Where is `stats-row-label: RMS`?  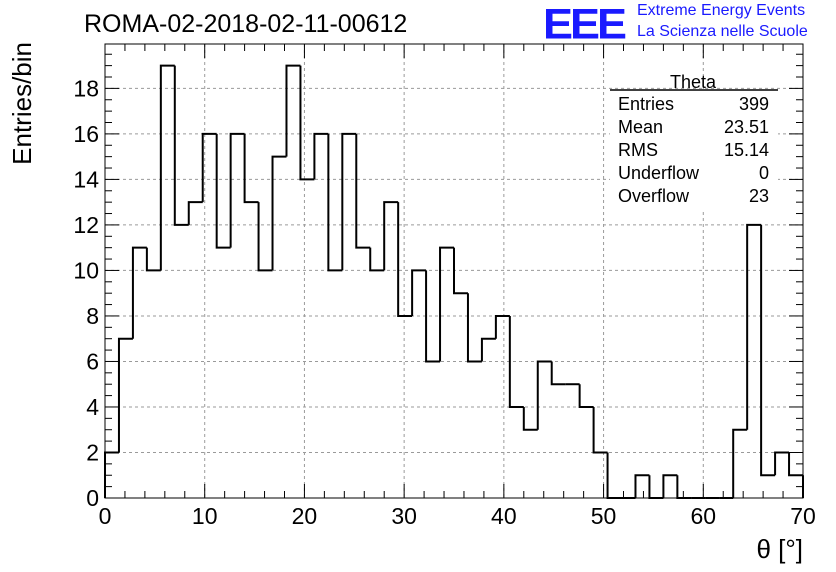 stats-row-label: RMS is located at coordinates (638, 150).